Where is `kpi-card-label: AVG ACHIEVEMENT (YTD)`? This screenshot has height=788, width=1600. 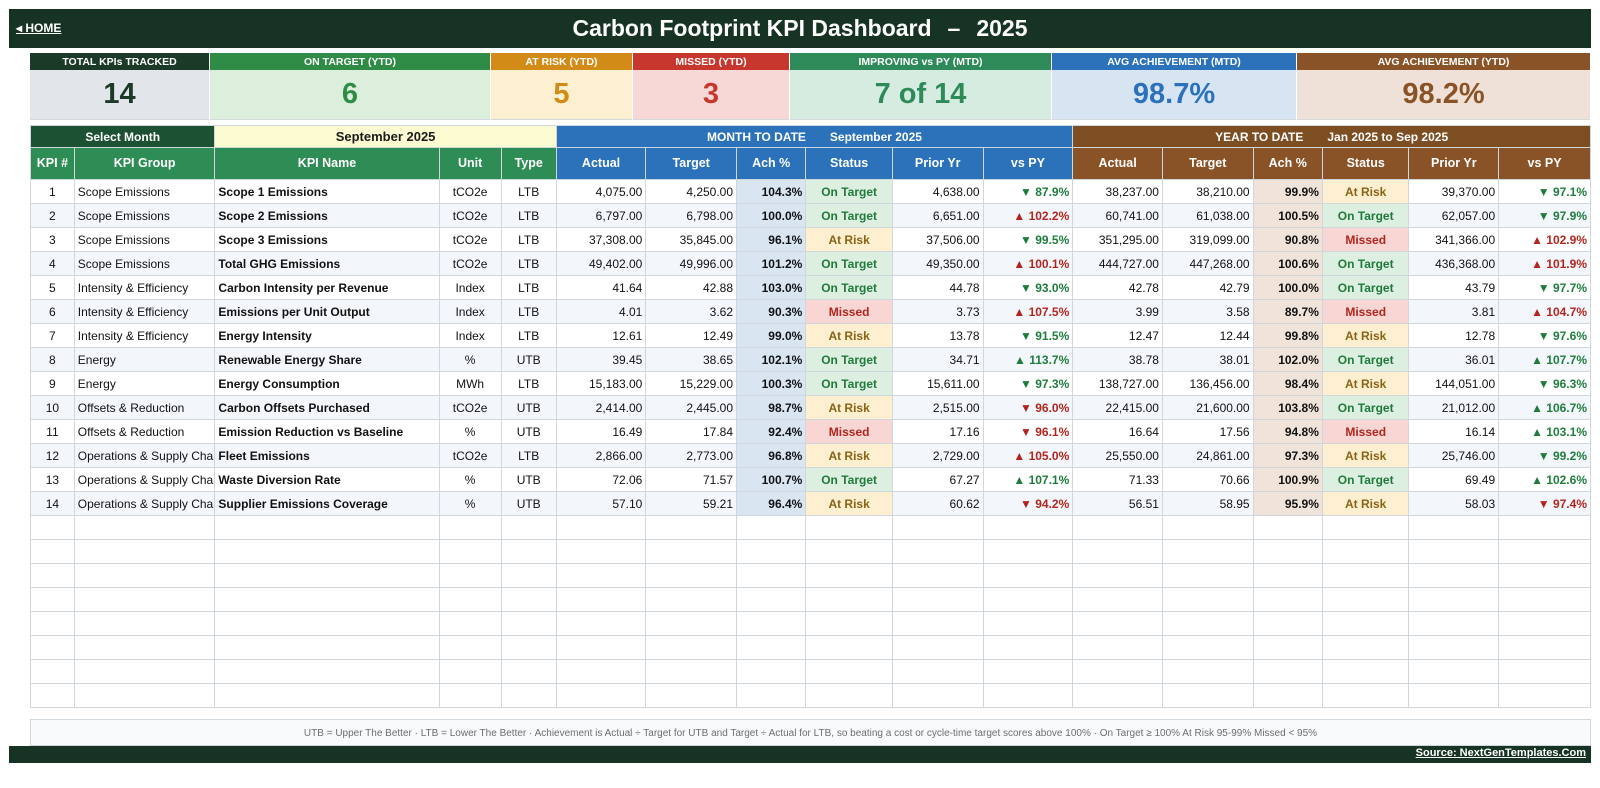 kpi-card-label: AVG ACHIEVEMENT (YTD) is located at coordinates (1443, 61).